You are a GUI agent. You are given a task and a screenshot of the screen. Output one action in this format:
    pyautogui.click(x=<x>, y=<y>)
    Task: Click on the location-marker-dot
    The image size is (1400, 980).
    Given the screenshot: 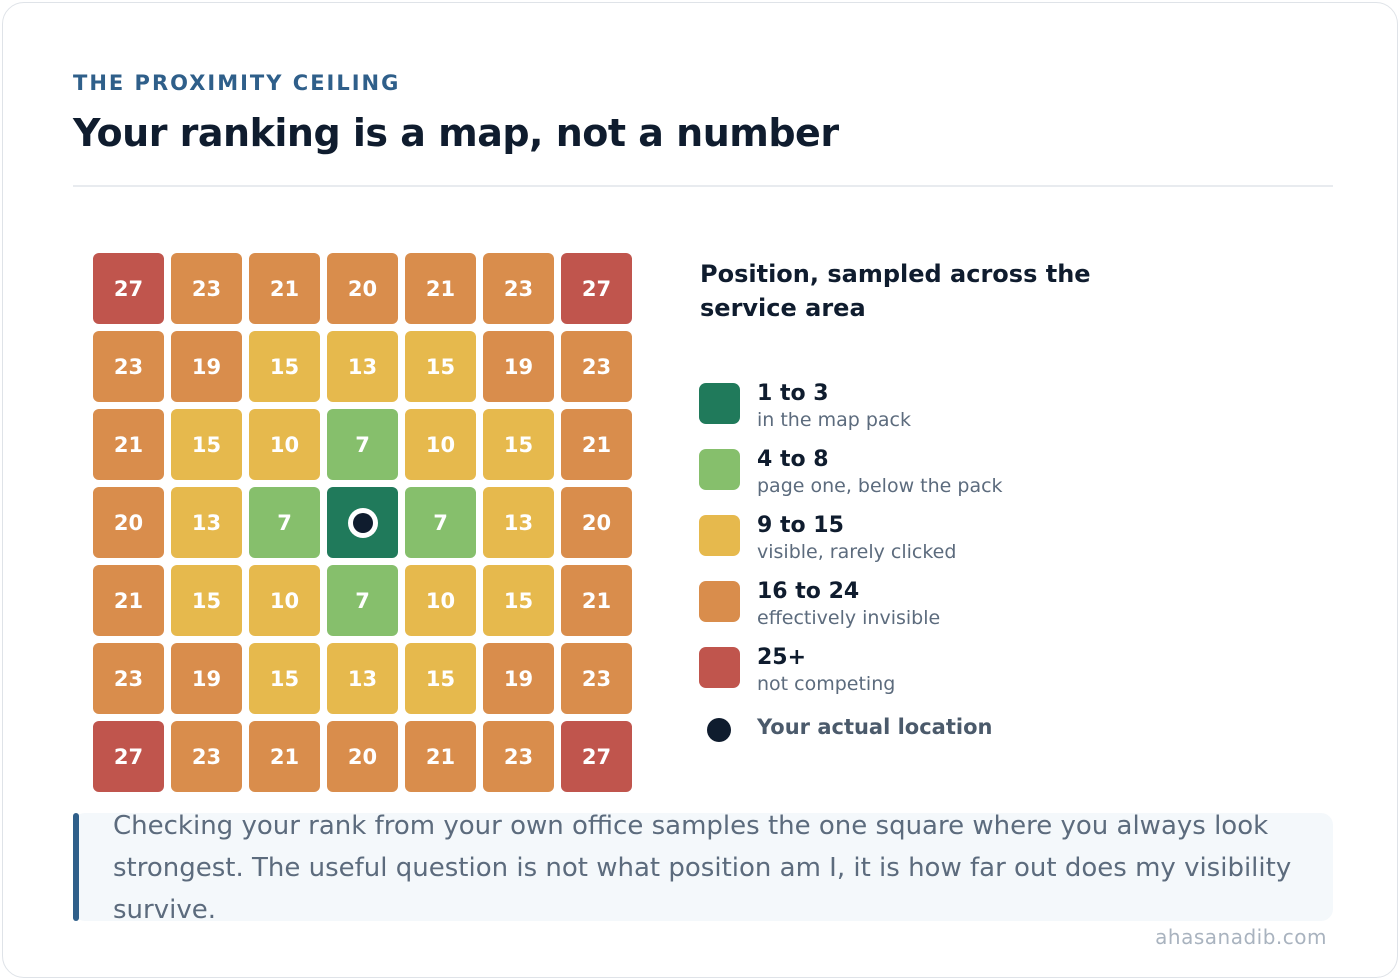 What is the action you would take?
    pyautogui.click(x=362, y=522)
    